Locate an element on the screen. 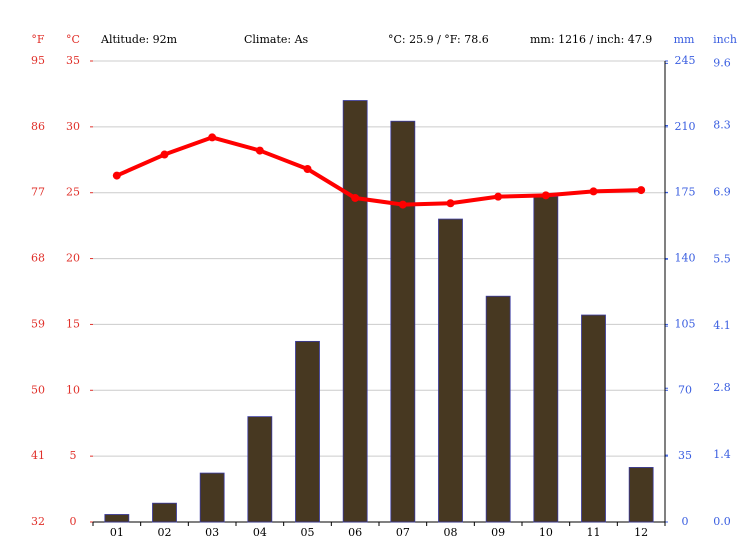 Image resolution: width=751 pixels, height=543 pixels. inch_ticks-label: 2.8 is located at coordinates (722, 387).